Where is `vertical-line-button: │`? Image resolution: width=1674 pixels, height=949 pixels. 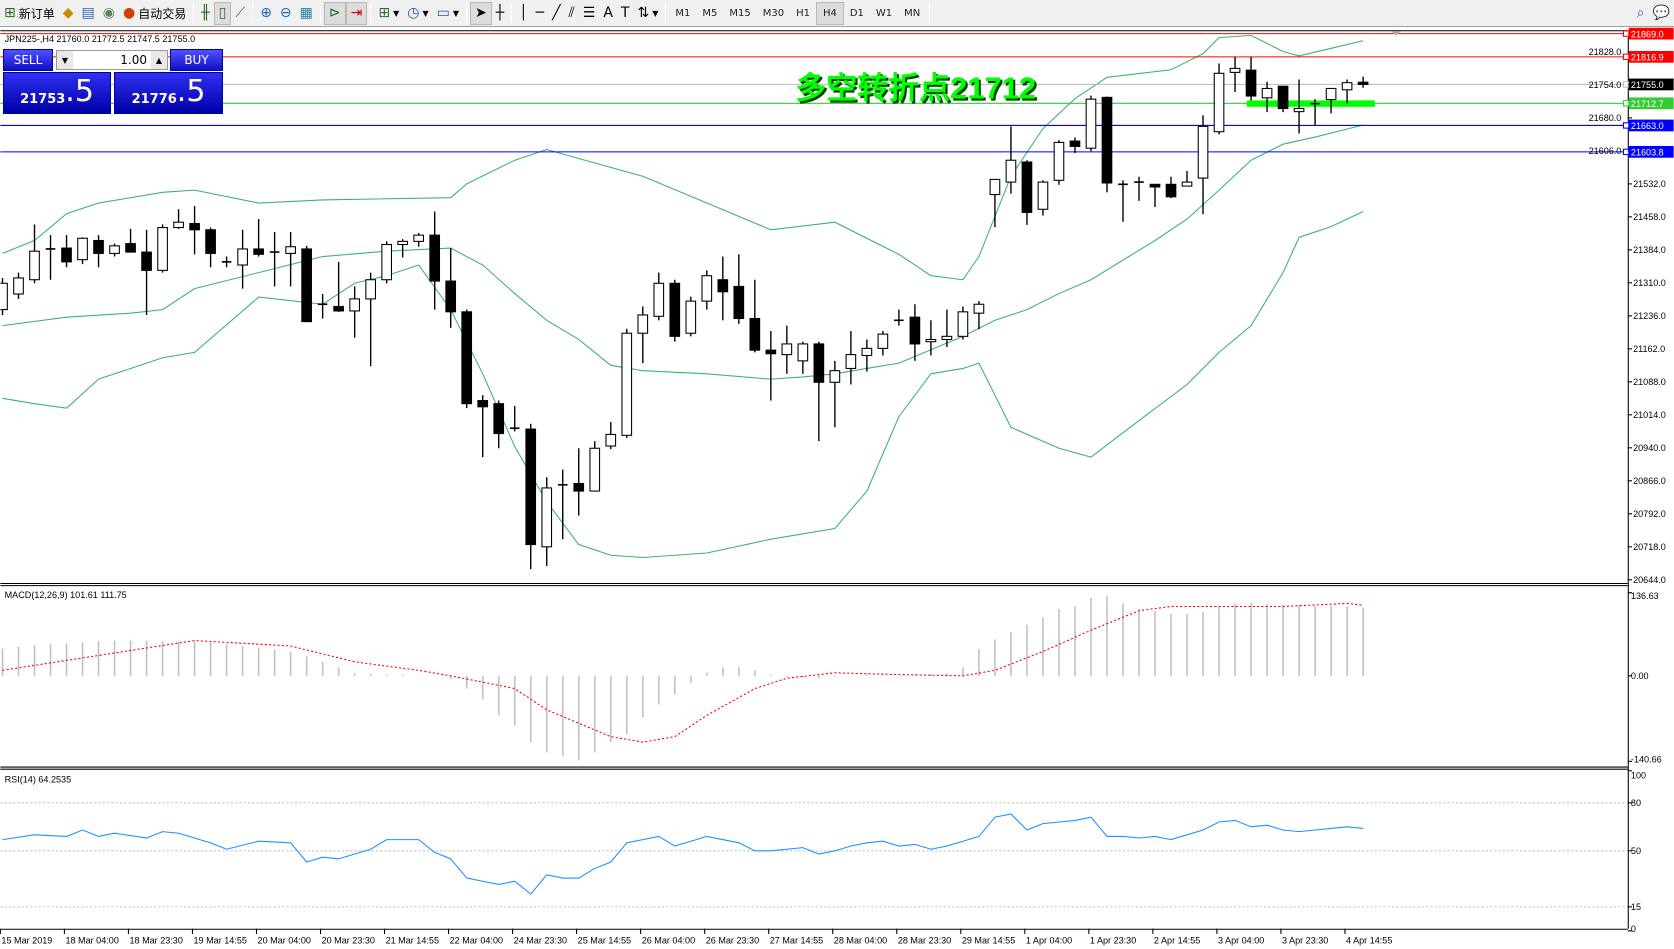 vertical-line-button: │ is located at coordinates (523, 13).